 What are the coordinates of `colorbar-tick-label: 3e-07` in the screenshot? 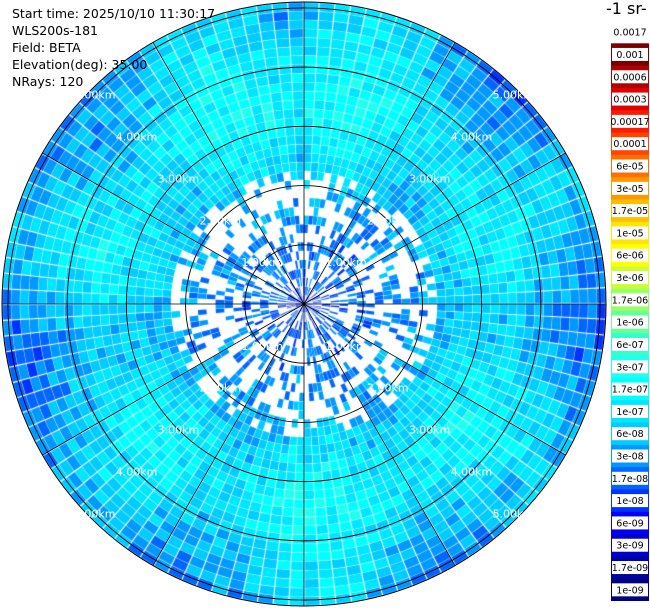 It's located at (629, 367).